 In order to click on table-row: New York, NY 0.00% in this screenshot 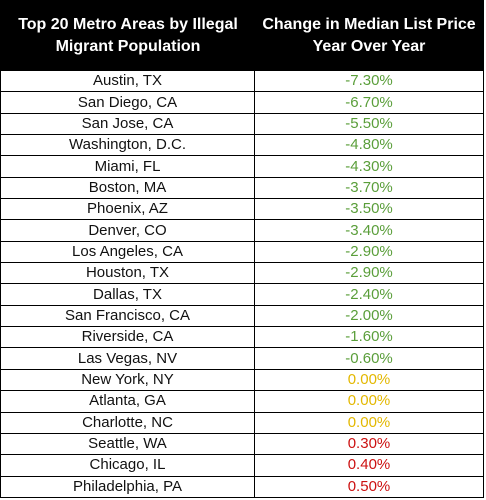, I will do `click(242, 380)`.